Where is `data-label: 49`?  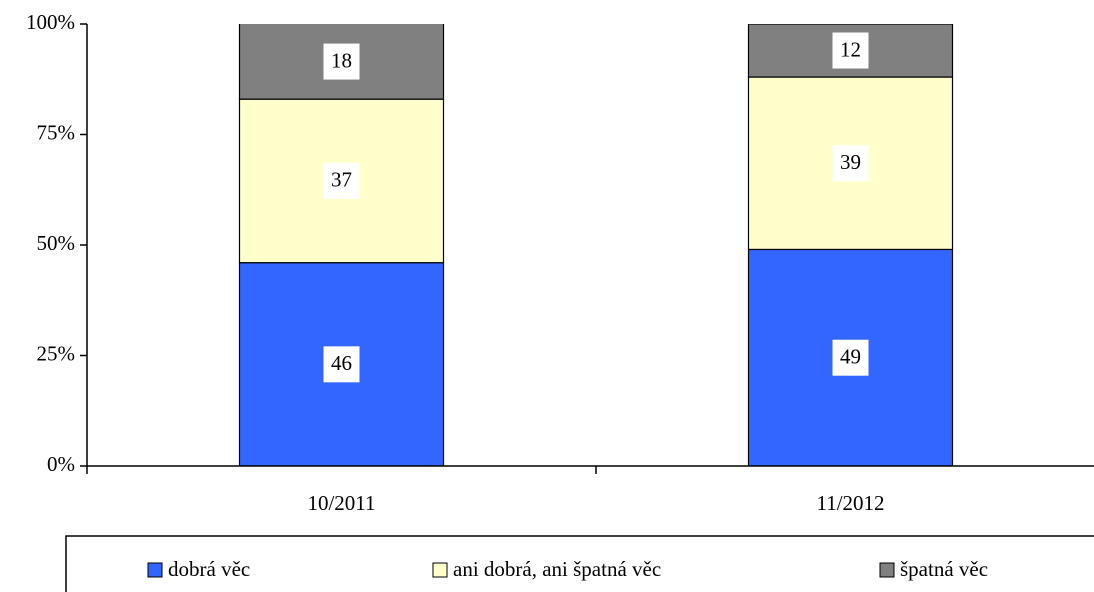 data-label: 49 is located at coordinates (850, 357).